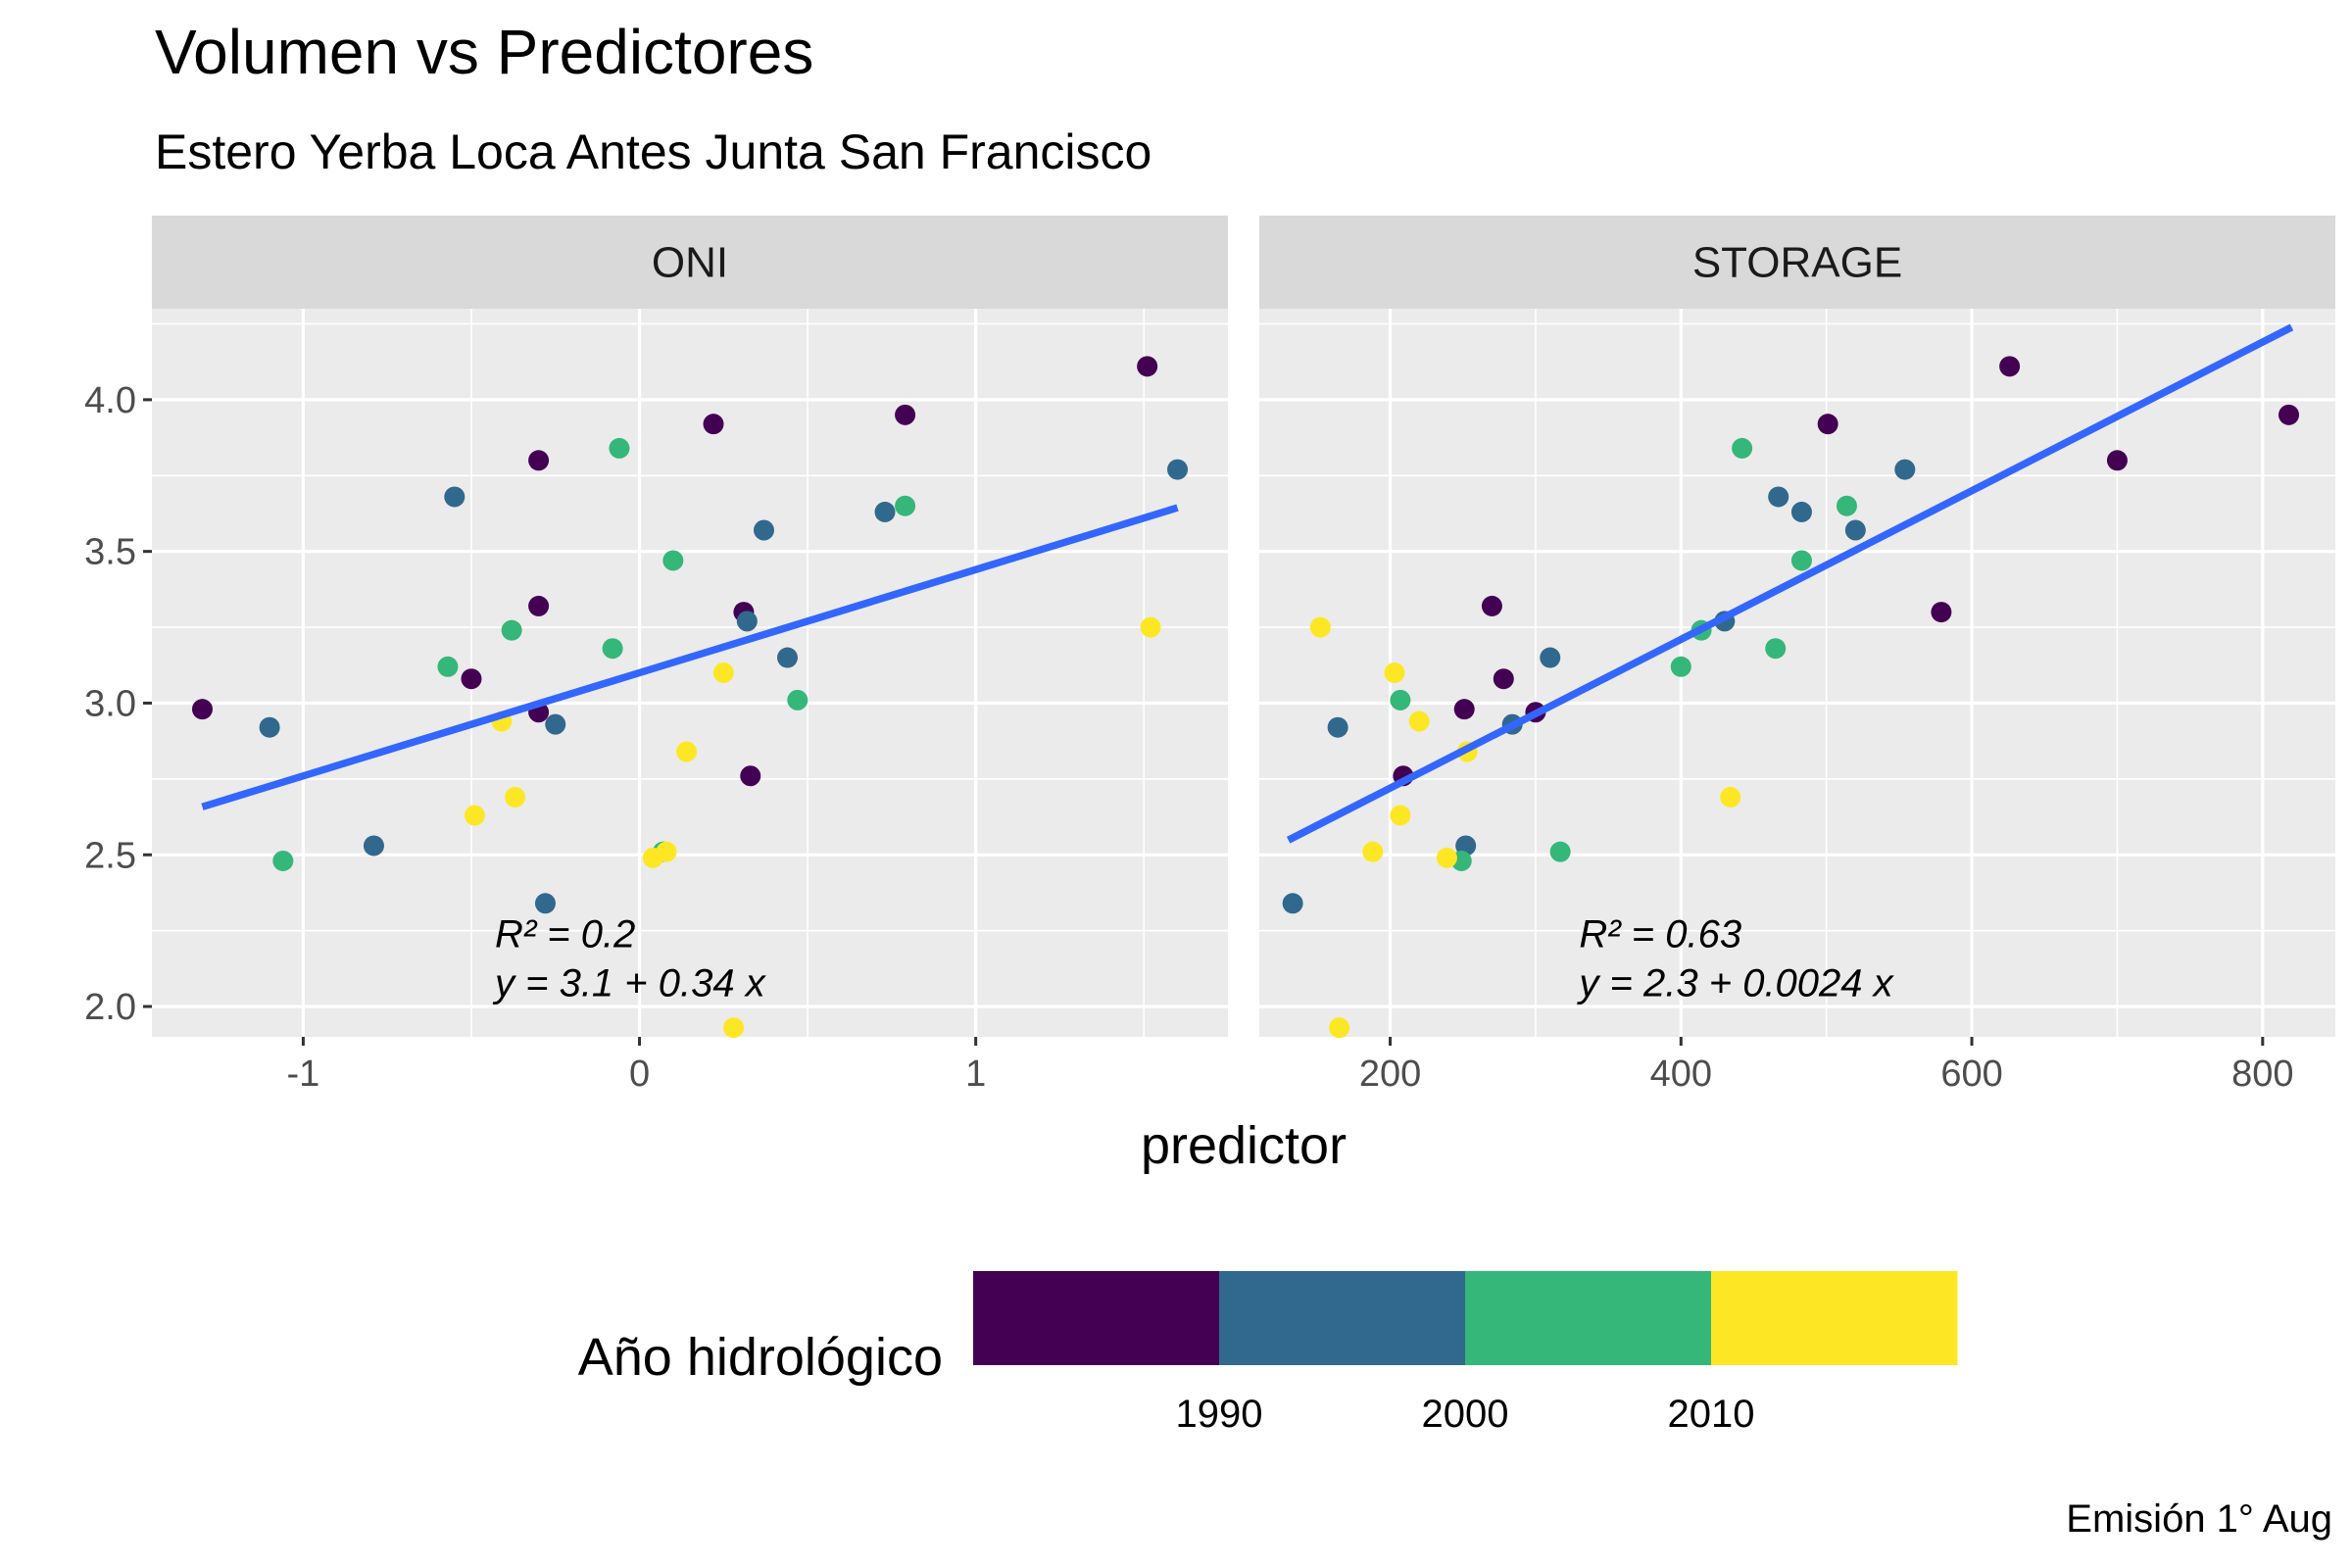 The image size is (2352, 1568). I want to click on facet-strip-label: ONI, so click(690, 263).